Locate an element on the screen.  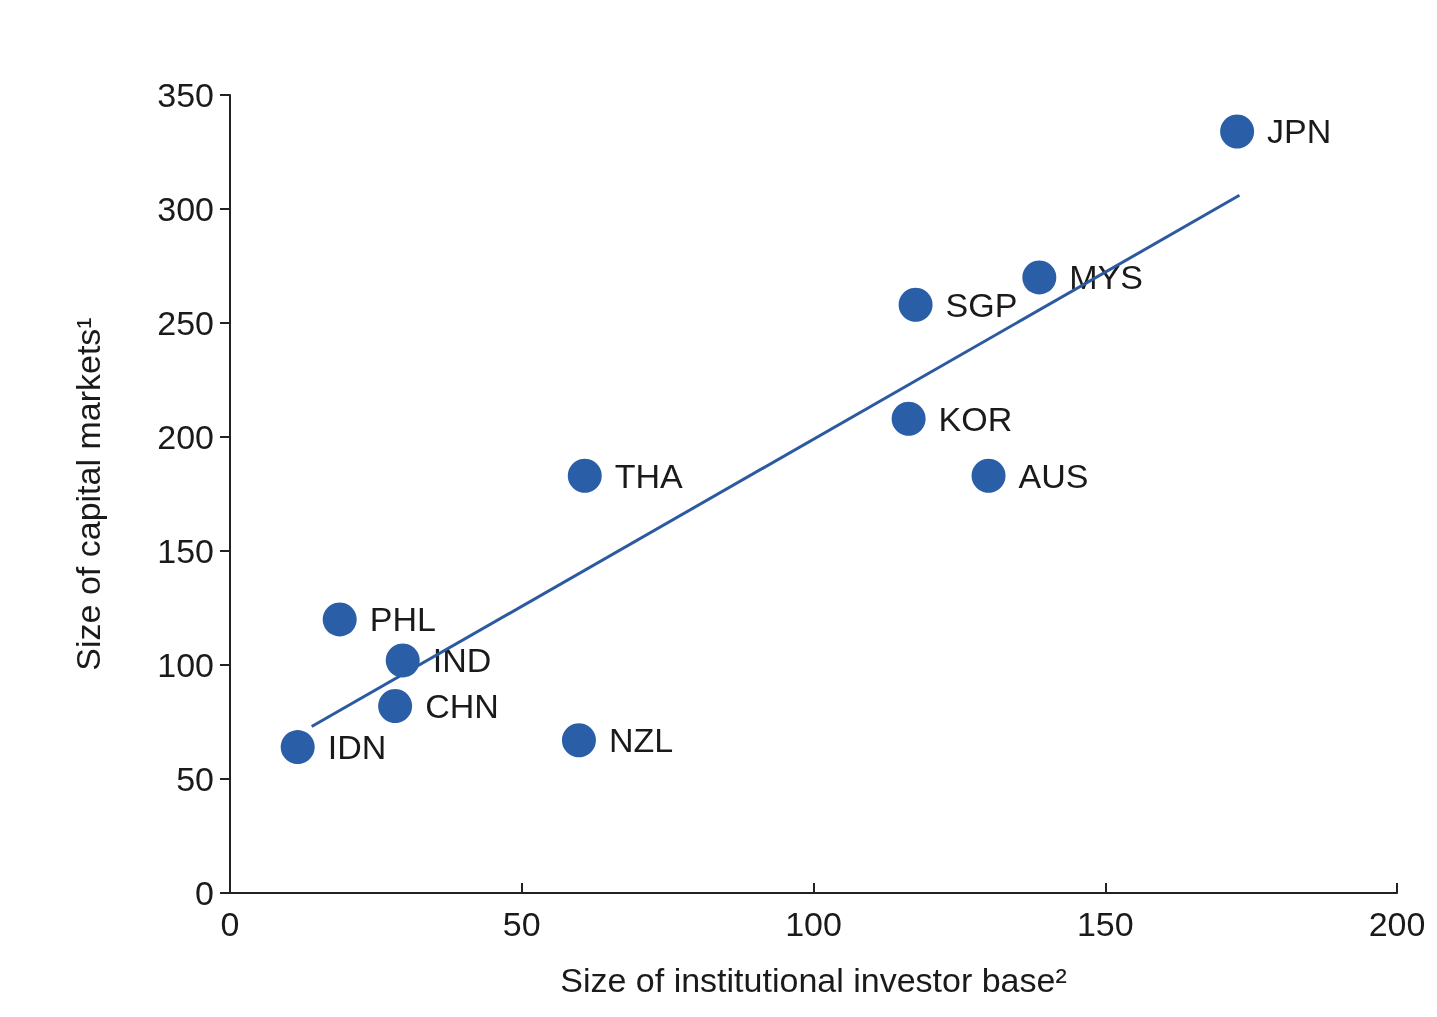
y-tick-label: 0 is located at coordinates (204, 893).